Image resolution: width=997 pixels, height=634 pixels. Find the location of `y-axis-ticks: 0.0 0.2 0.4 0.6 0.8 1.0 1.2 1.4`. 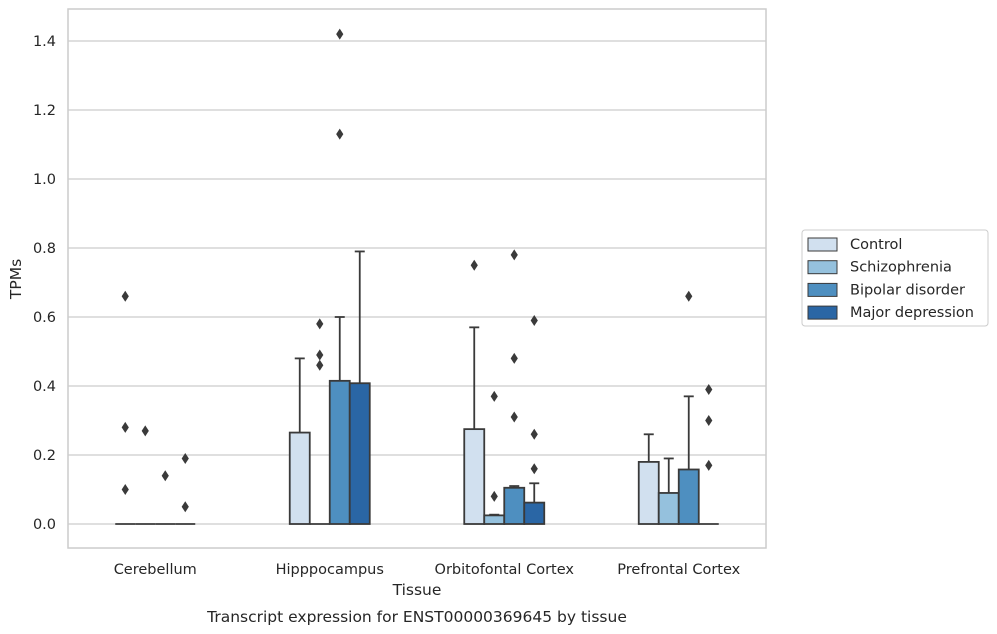

y-axis-ticks: 0.0 0.2 0.4 0.6 0.8 1.0 1.2 1.4 is located at coordinates (44, 283).